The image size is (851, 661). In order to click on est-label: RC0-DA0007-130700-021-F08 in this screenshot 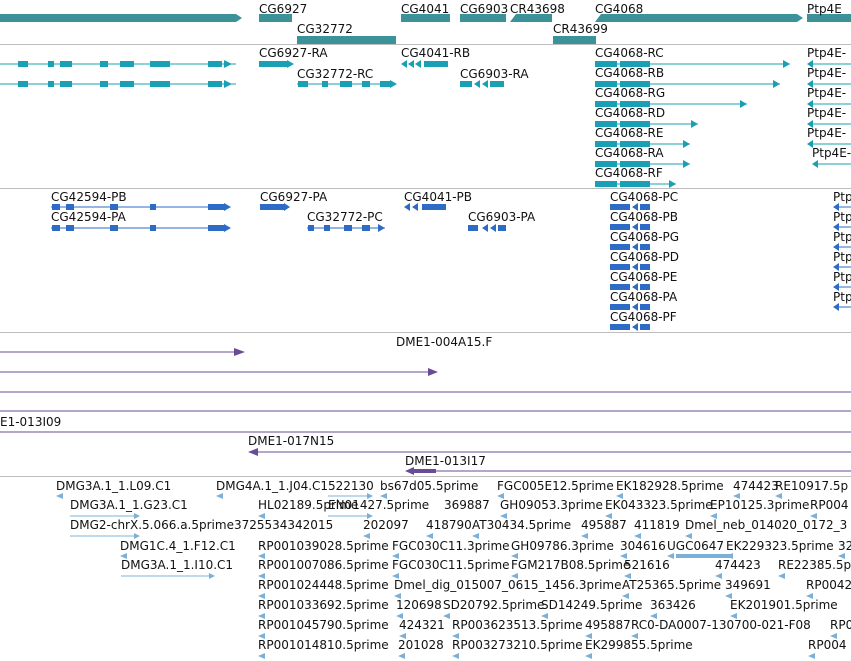, I will do `click(721, 625)`.